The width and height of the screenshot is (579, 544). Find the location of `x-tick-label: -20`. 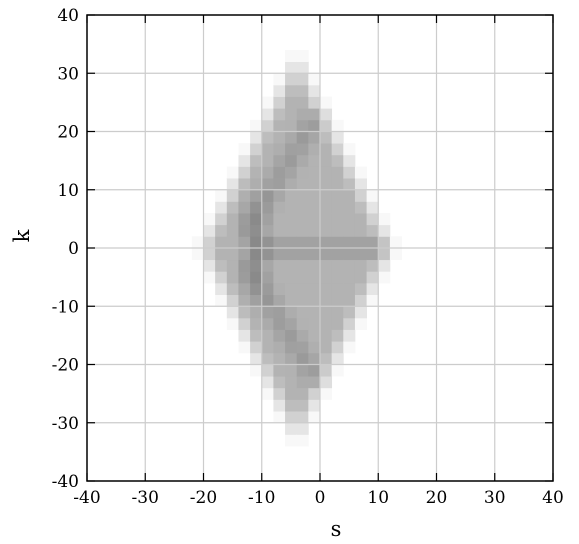

x-tick-label: -20 is located at coordinates (203, 498).